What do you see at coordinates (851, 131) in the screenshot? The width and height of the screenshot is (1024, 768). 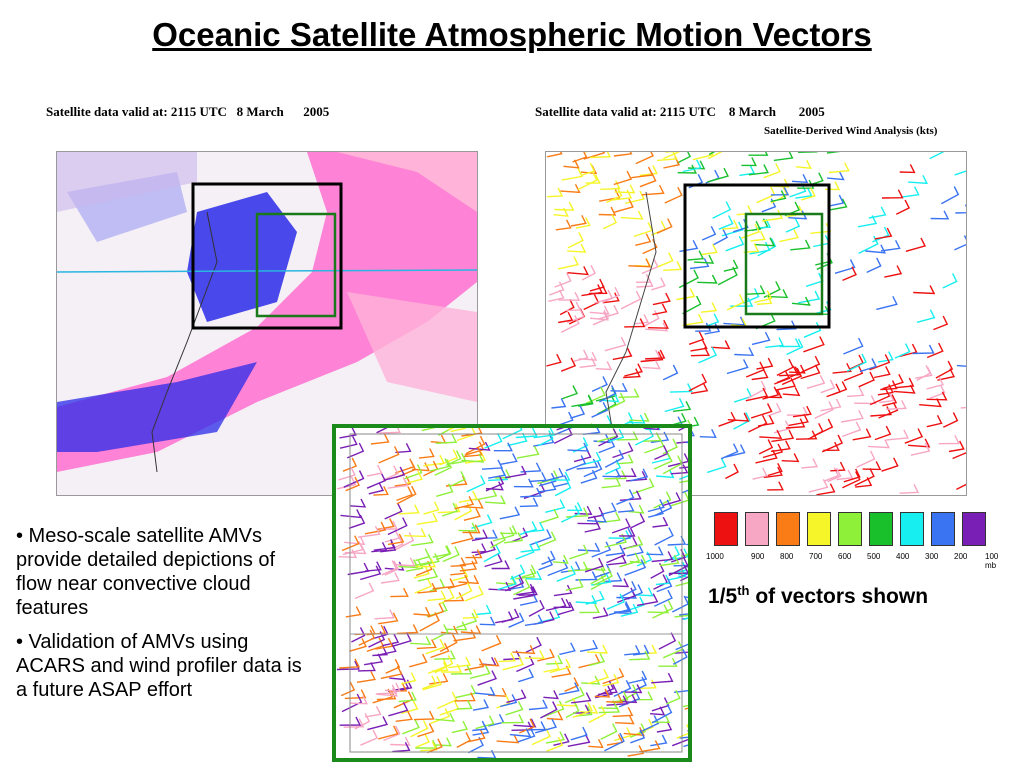 I see `right-panel-subcaption: Satellite-Derived Wind Analysis (kts)` at bounding box center [851, 131].